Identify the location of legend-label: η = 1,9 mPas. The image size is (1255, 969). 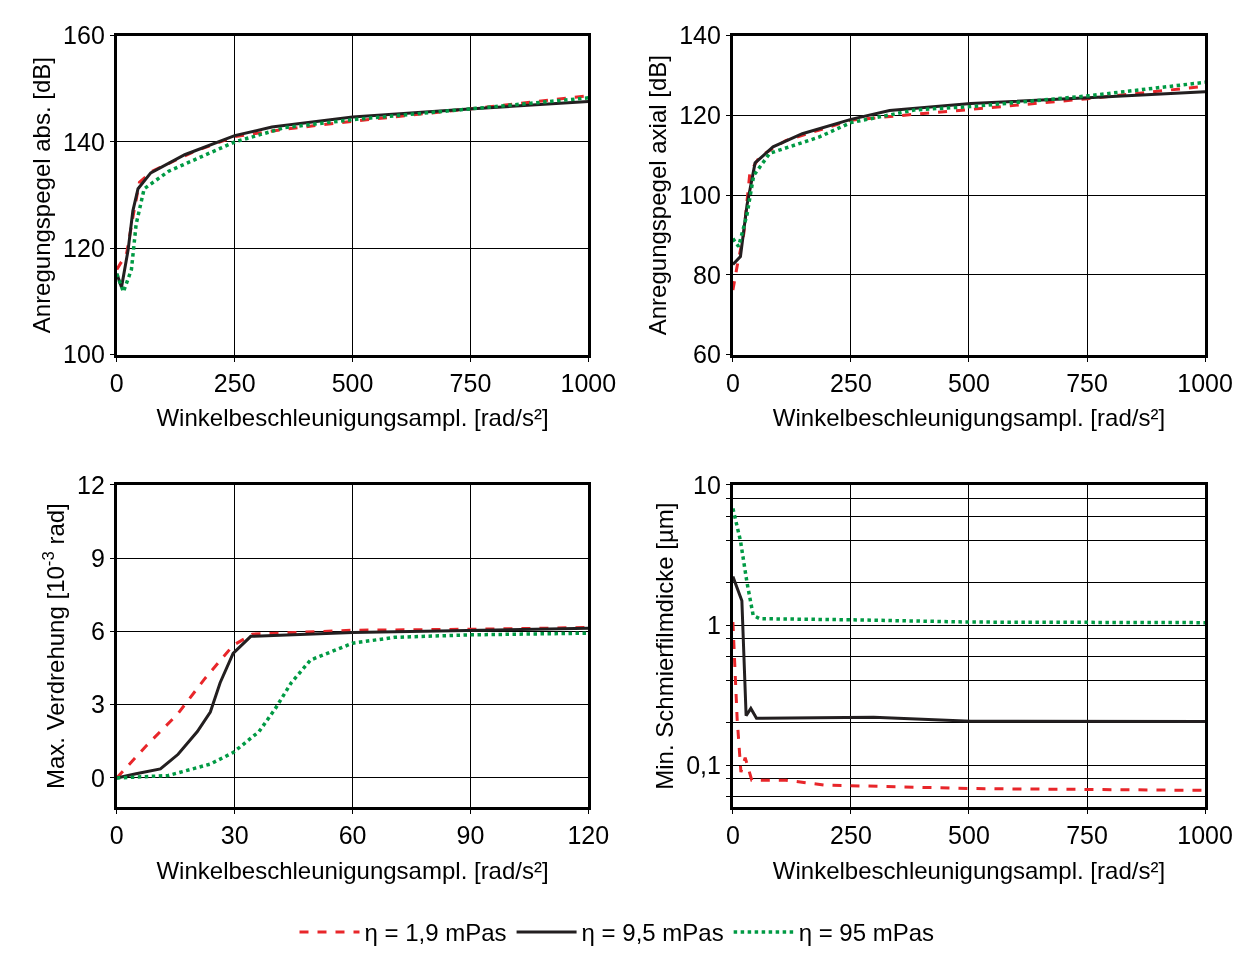
(435, 933).